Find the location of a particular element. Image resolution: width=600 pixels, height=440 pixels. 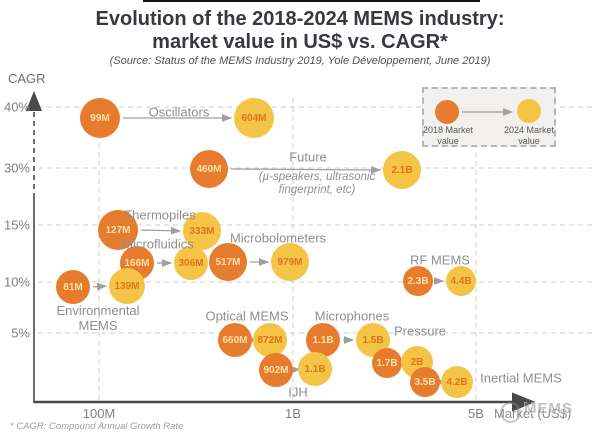

category-label-line: Pressure is located at coordinates (420, 331).